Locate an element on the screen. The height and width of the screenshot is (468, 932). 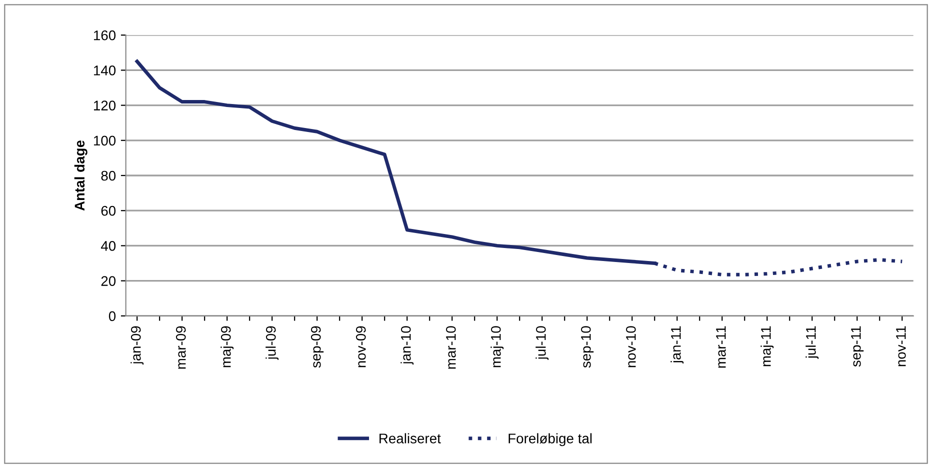
x-tick-label: jul-09 is located at coordinates (272, 343).